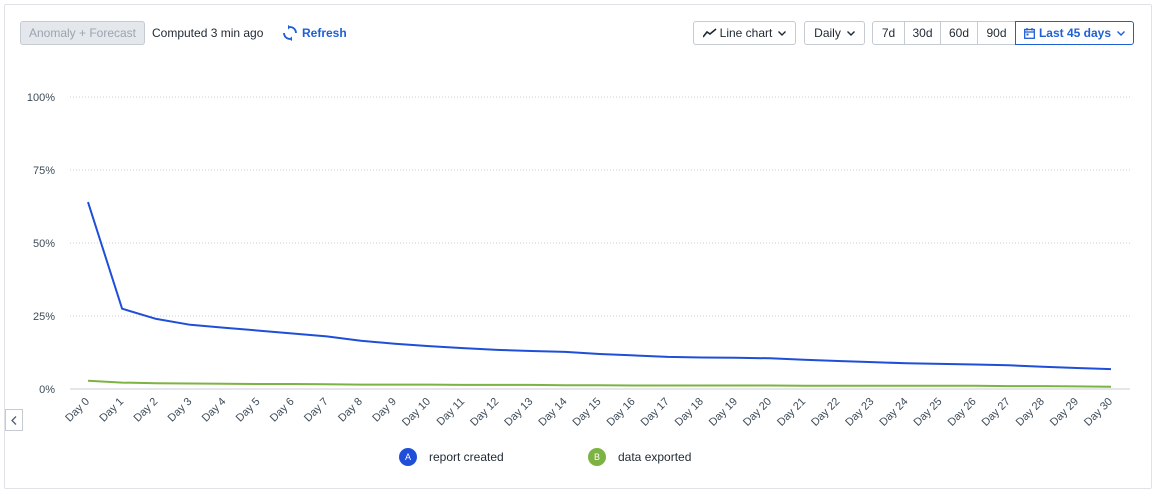  Describe the element at coordinates (44, 317) in the screenshot. I see `y-tick-label: 25%` at that location.